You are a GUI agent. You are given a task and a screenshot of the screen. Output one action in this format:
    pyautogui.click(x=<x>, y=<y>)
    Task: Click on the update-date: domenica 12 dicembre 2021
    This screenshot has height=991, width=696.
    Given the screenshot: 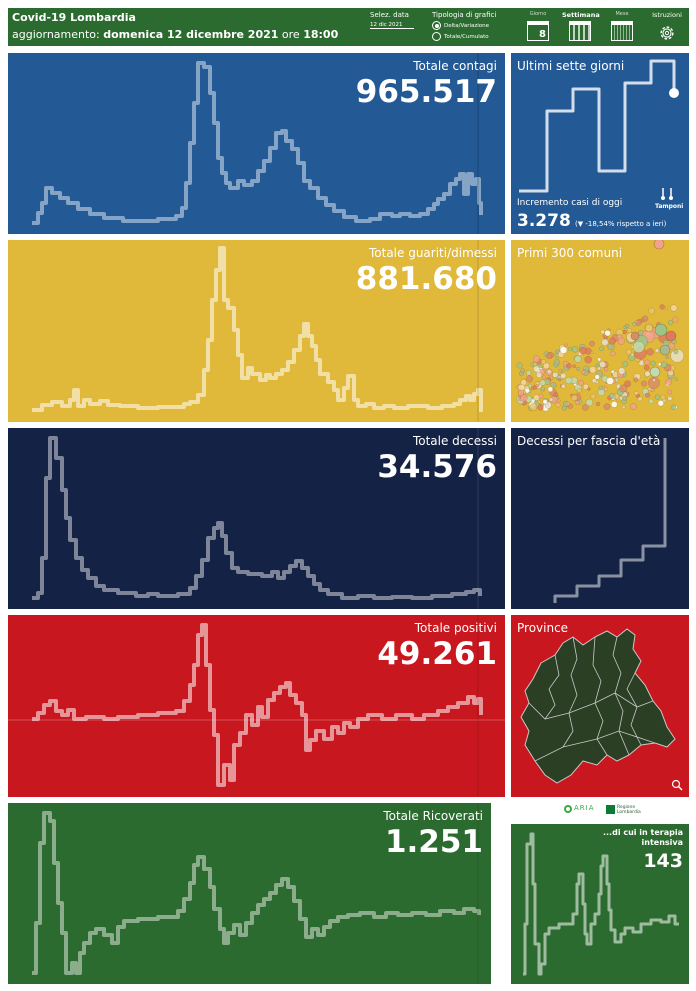 What is the action you would take?
    pyautogui.click(x=191, y=34)
    